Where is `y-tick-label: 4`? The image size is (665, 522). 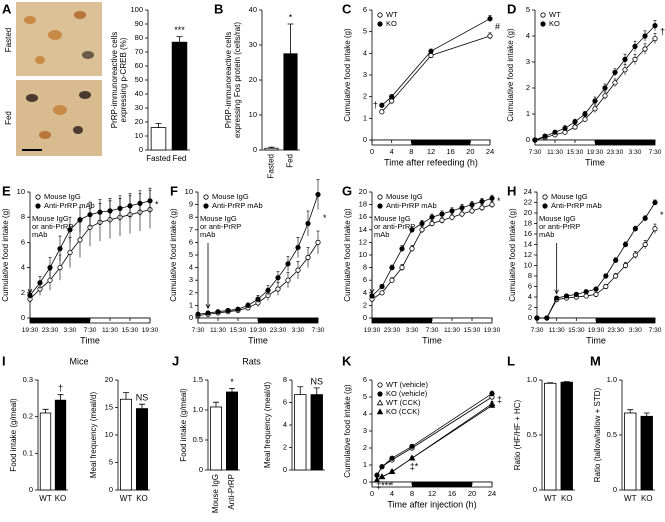
y-tick-label: 4 is located at coordinates (285, 424).